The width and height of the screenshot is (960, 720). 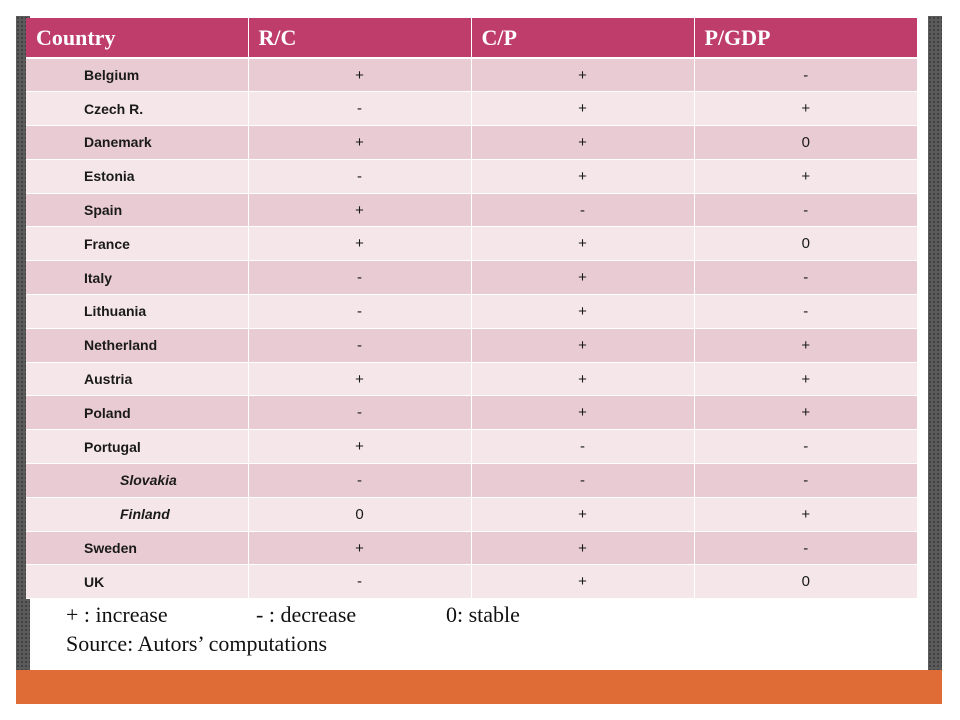 I want to click on cell-rc: 0, so click(x=360, y=514).